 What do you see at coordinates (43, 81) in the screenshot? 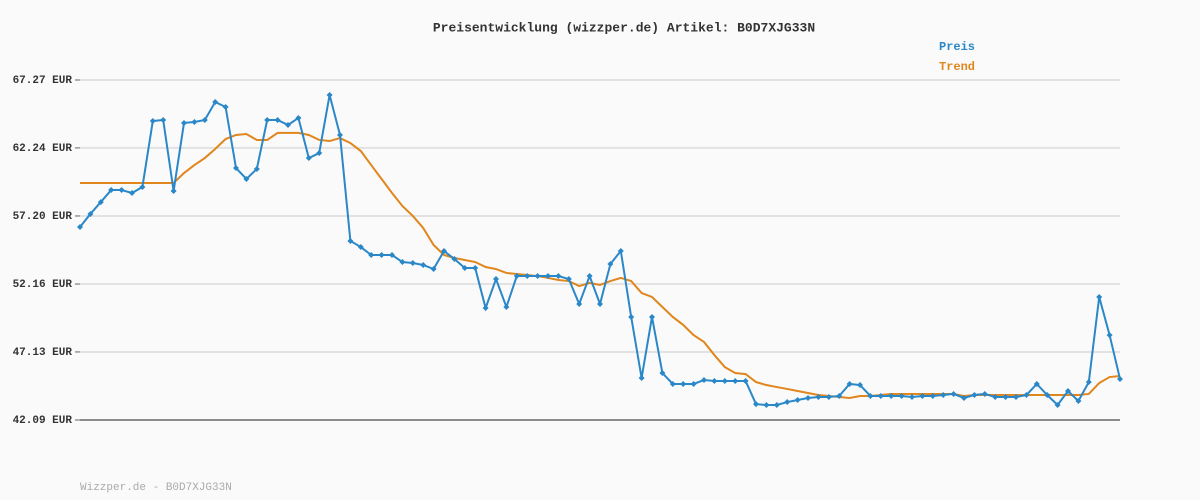
I see `y-tick-label: 67.27 EUR` at bounding box center [43, 81].